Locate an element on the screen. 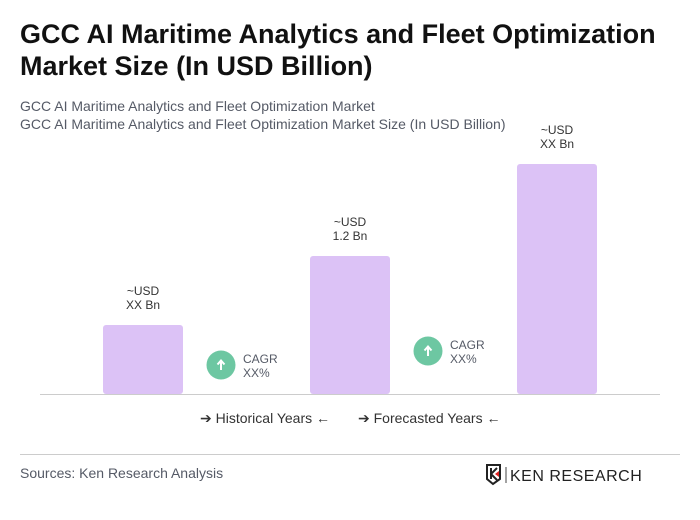  legend-historical: ➔ Historical Years ← is located at coordinates (265, 418).